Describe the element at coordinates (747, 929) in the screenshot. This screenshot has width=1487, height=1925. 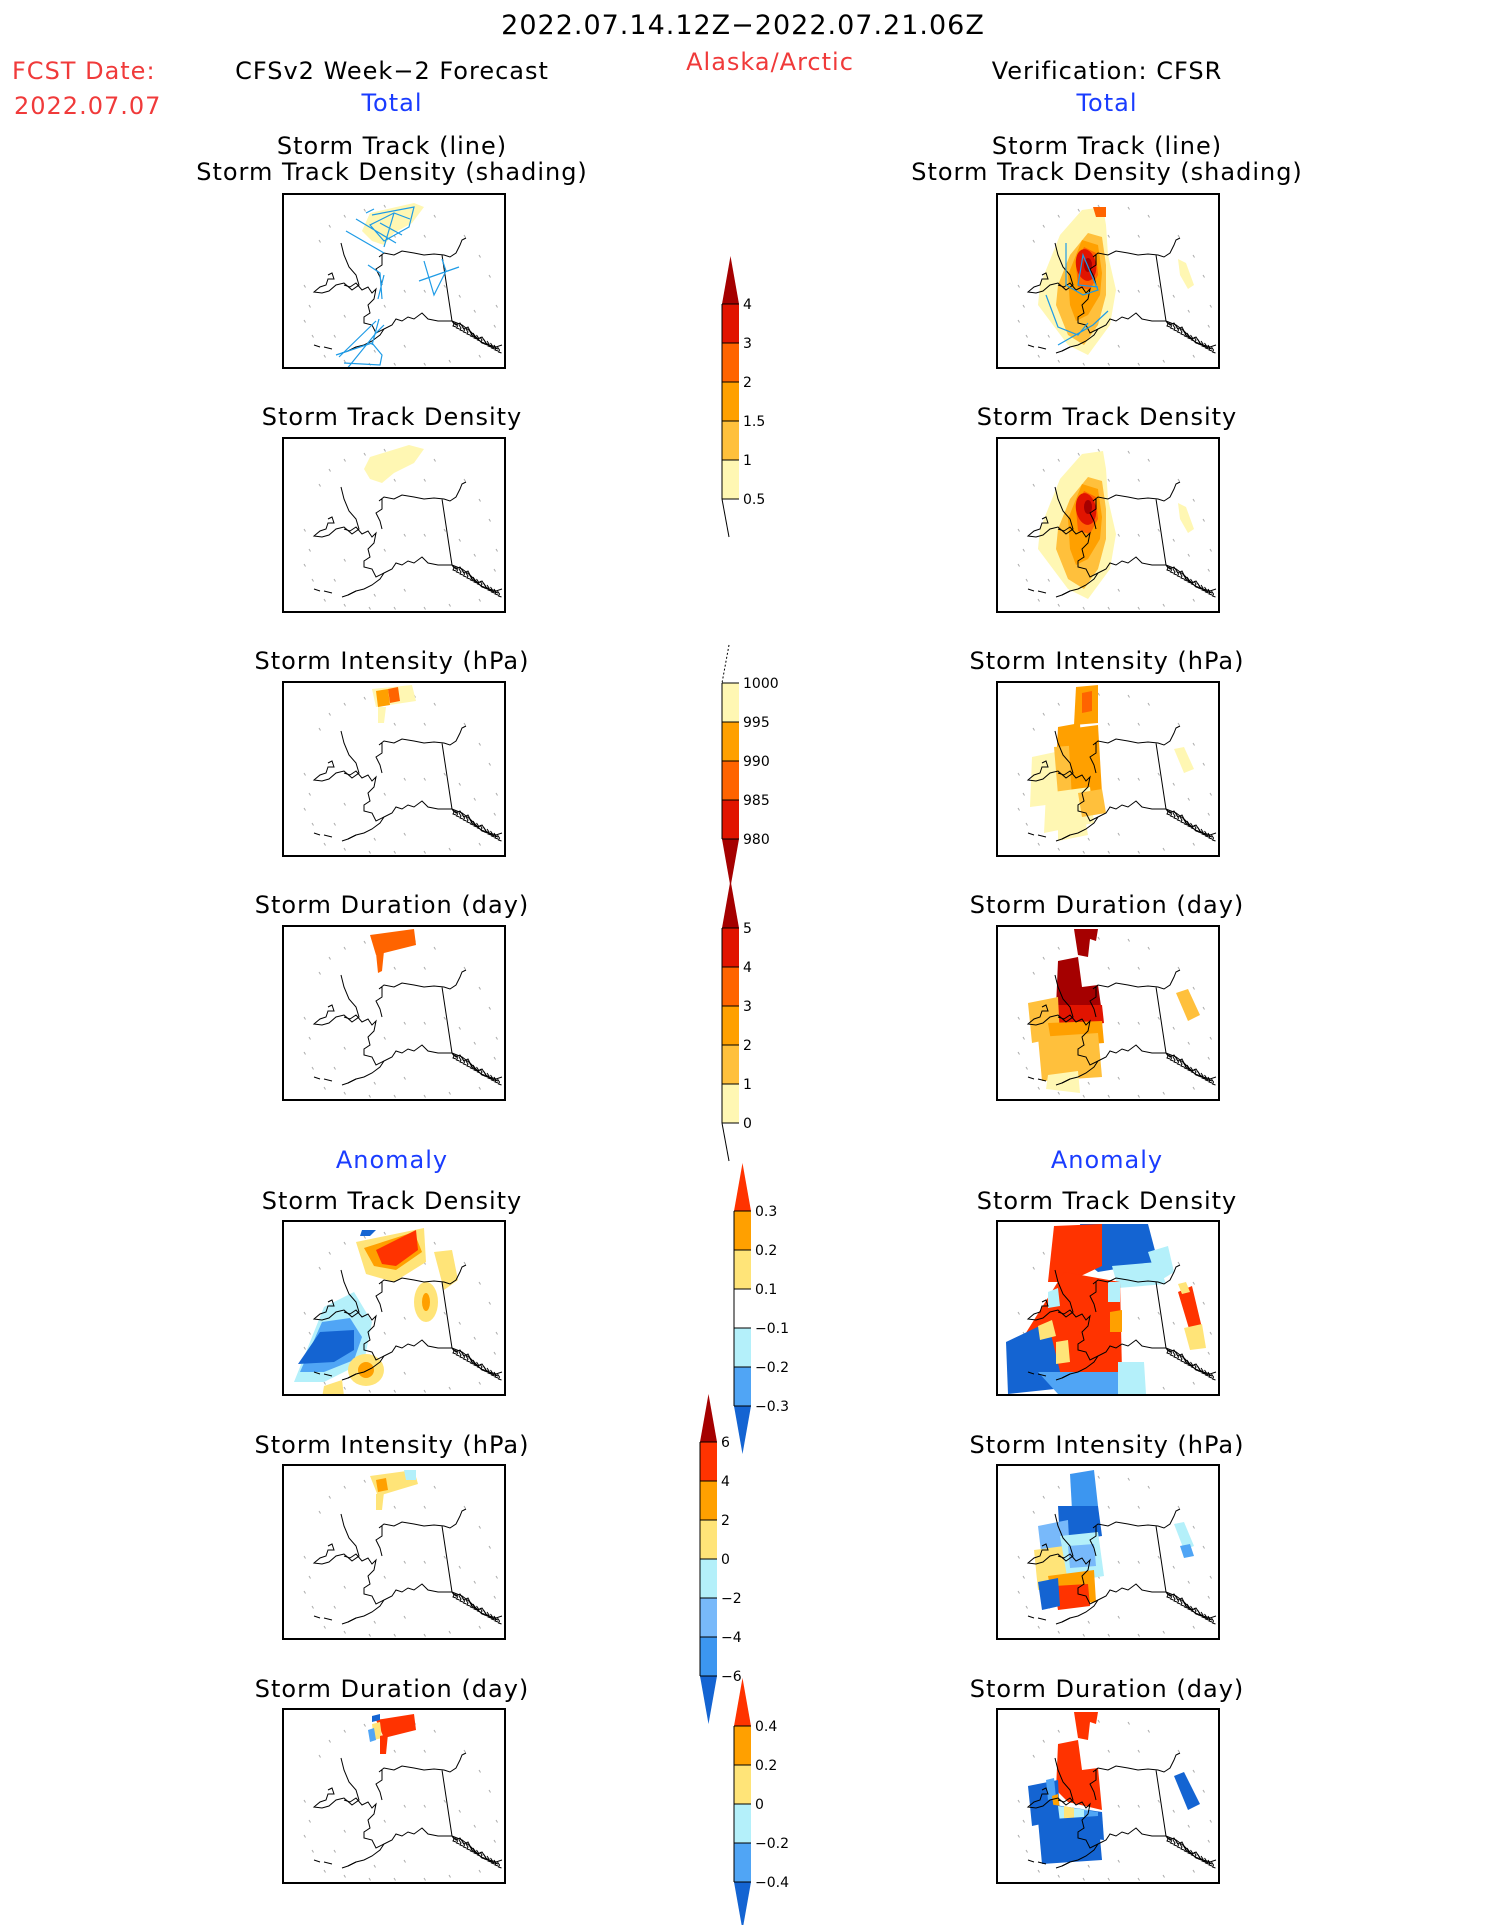
I see `colorbar-tick-label: 5` at that location.